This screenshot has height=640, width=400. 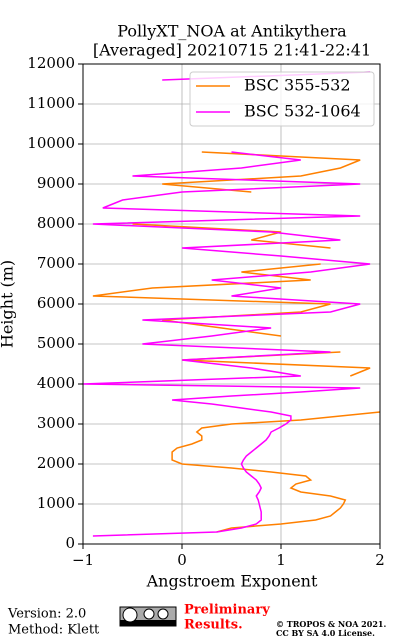 I want to click on preliminary-note: Preliminary, so click(x=227, y=610).